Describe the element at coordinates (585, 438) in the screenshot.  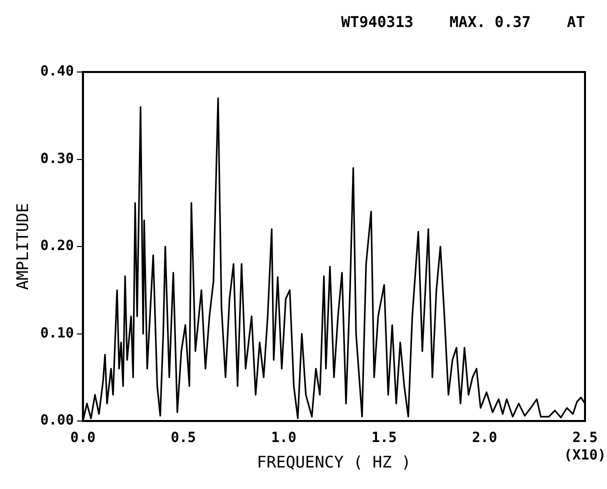
I see `x-tick-label: 2.5` at that location.